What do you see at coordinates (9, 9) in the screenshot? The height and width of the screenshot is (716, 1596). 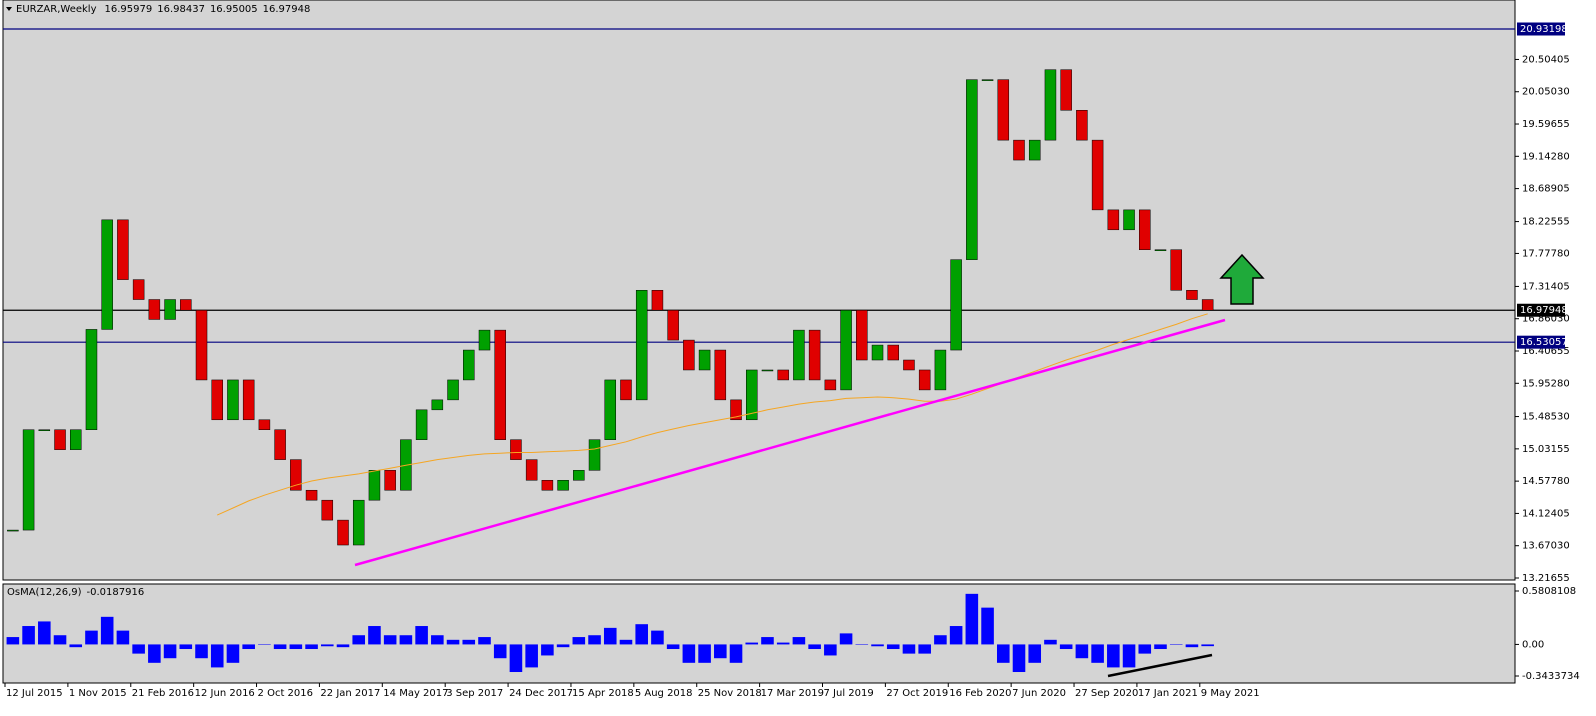 I see `menu-triangle` at bounding box center [9, 9].